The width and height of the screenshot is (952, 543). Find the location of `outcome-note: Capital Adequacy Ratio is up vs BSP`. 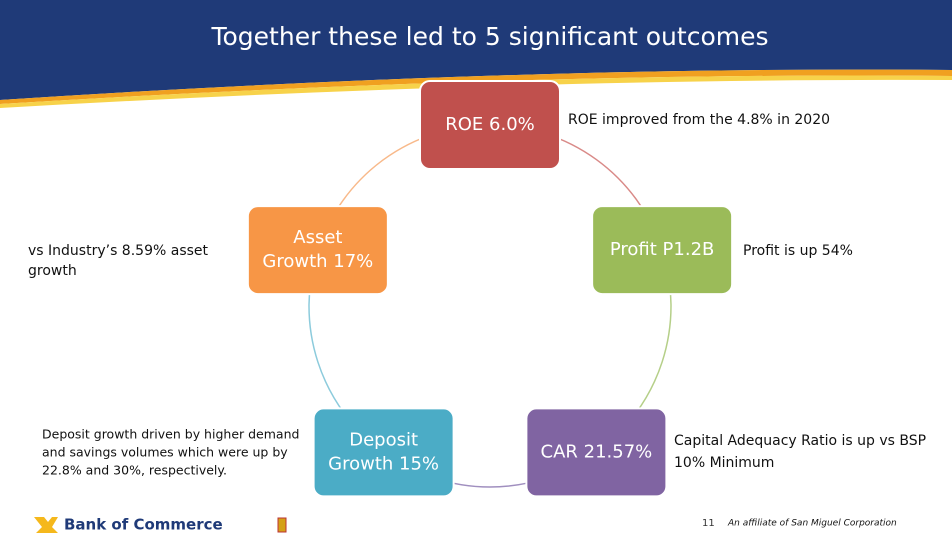

outcome-note: Capital Adequacy Ratio is up vs BSP is located at coordinates (800, 441).